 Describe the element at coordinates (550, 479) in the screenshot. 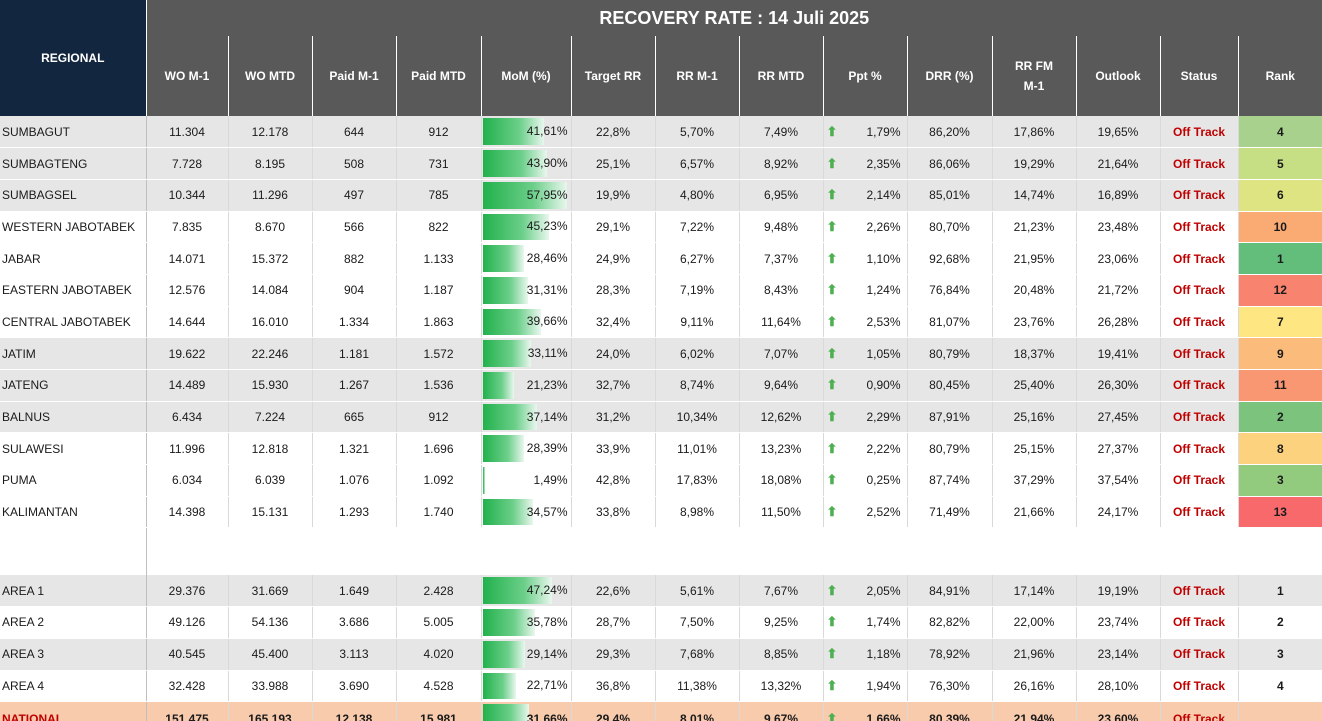

I see `mom-value: 1,49%` at that location.